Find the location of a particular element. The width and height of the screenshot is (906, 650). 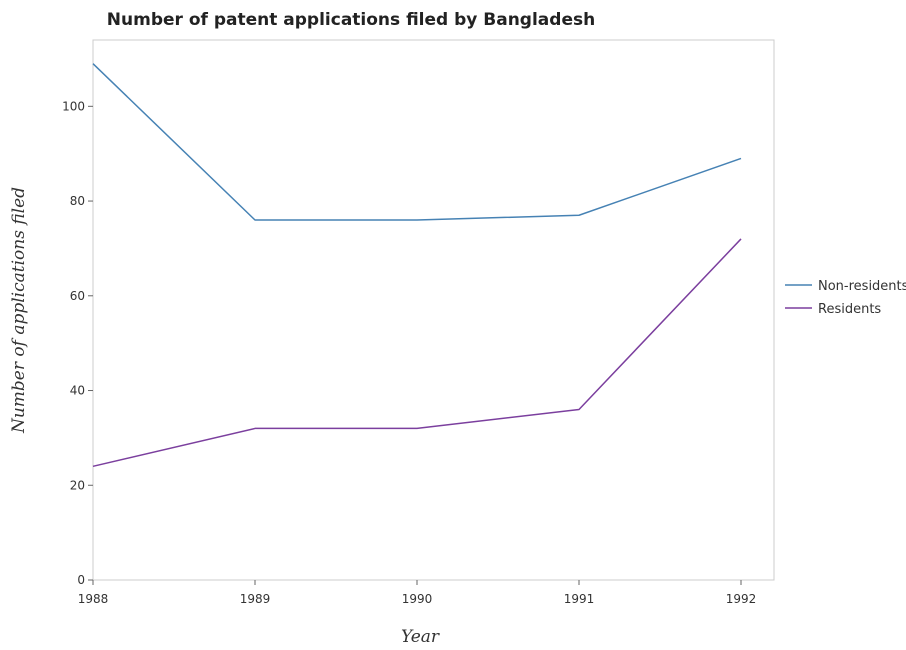

x-tick-label: 1989 is located at coordinates (255, 599).